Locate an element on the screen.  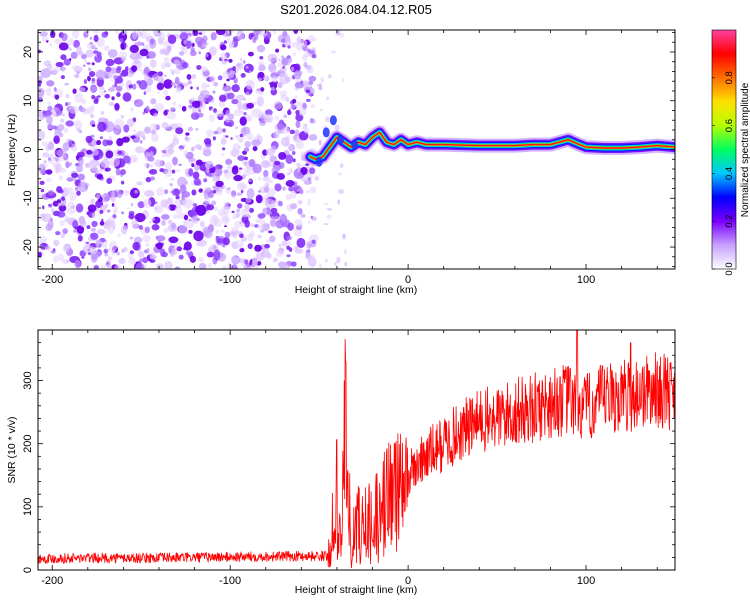
y-tick-label: 10 is located at coordinates (28, 101).